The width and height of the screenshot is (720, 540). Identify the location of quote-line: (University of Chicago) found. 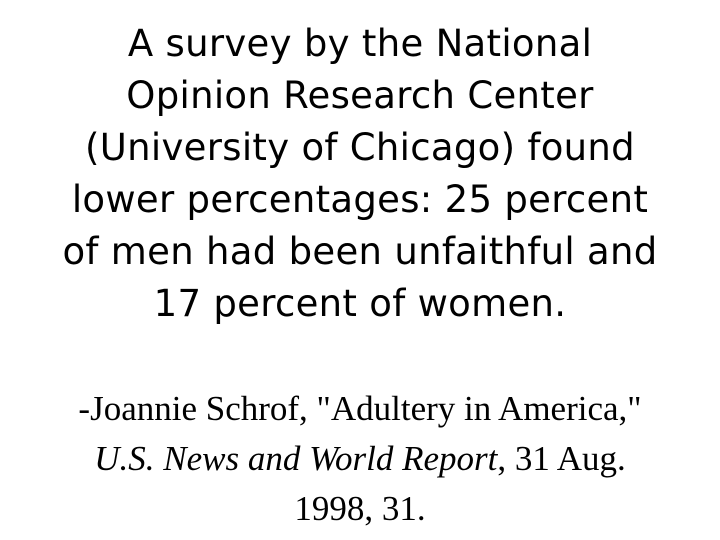
(360, 147).